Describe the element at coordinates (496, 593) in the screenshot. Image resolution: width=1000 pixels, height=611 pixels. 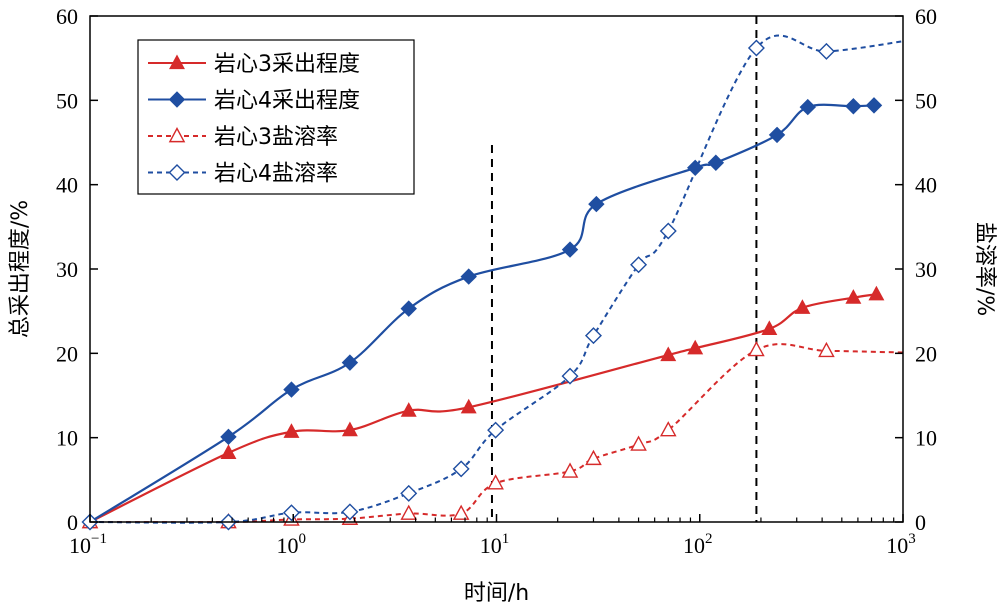
I see `x-axis-title: 时间/h` at that location.